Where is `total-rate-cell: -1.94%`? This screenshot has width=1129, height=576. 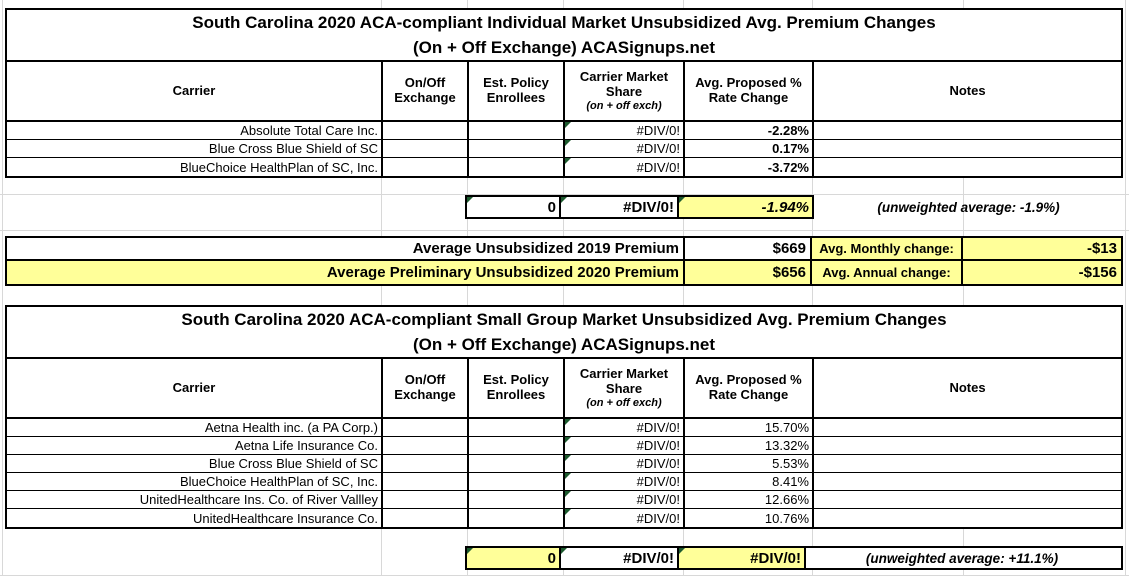 total-rate-cell: -1.94% is located at coordinates (745, 207).